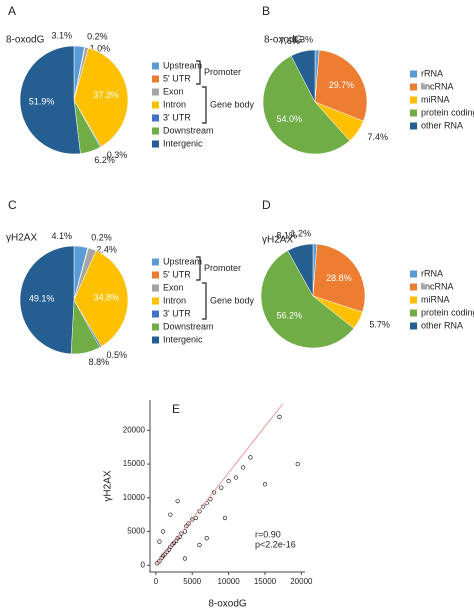 The height and width of the screenshot is (616, 474). What do you see at coordinates (156, 581) in the screenshot?
I see `x-tick-label: 0` at bounding box center [156, 581].